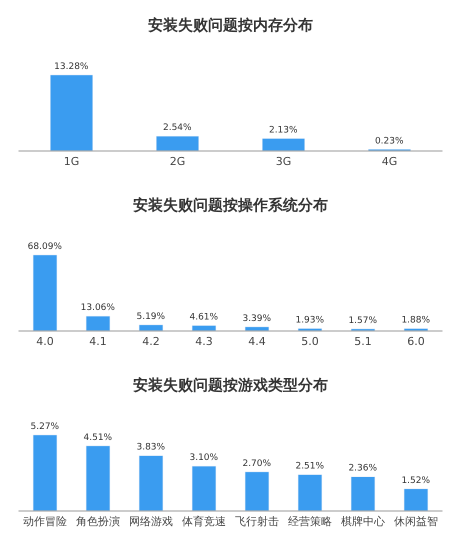  I want to click on data-label: 2.51%, so click(310, 467).